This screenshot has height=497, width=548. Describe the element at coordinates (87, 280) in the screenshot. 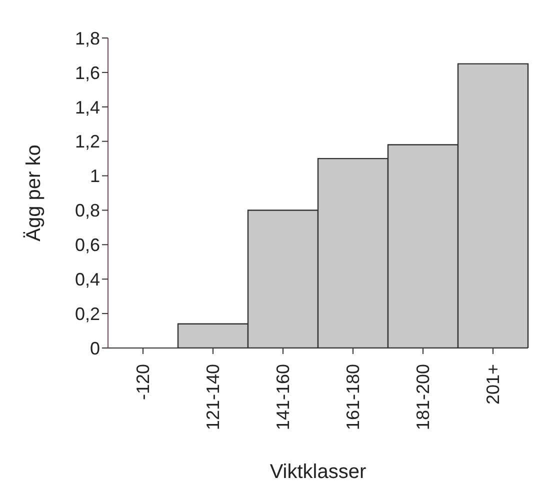

I see `y-tick-label: 0,4` at that location.